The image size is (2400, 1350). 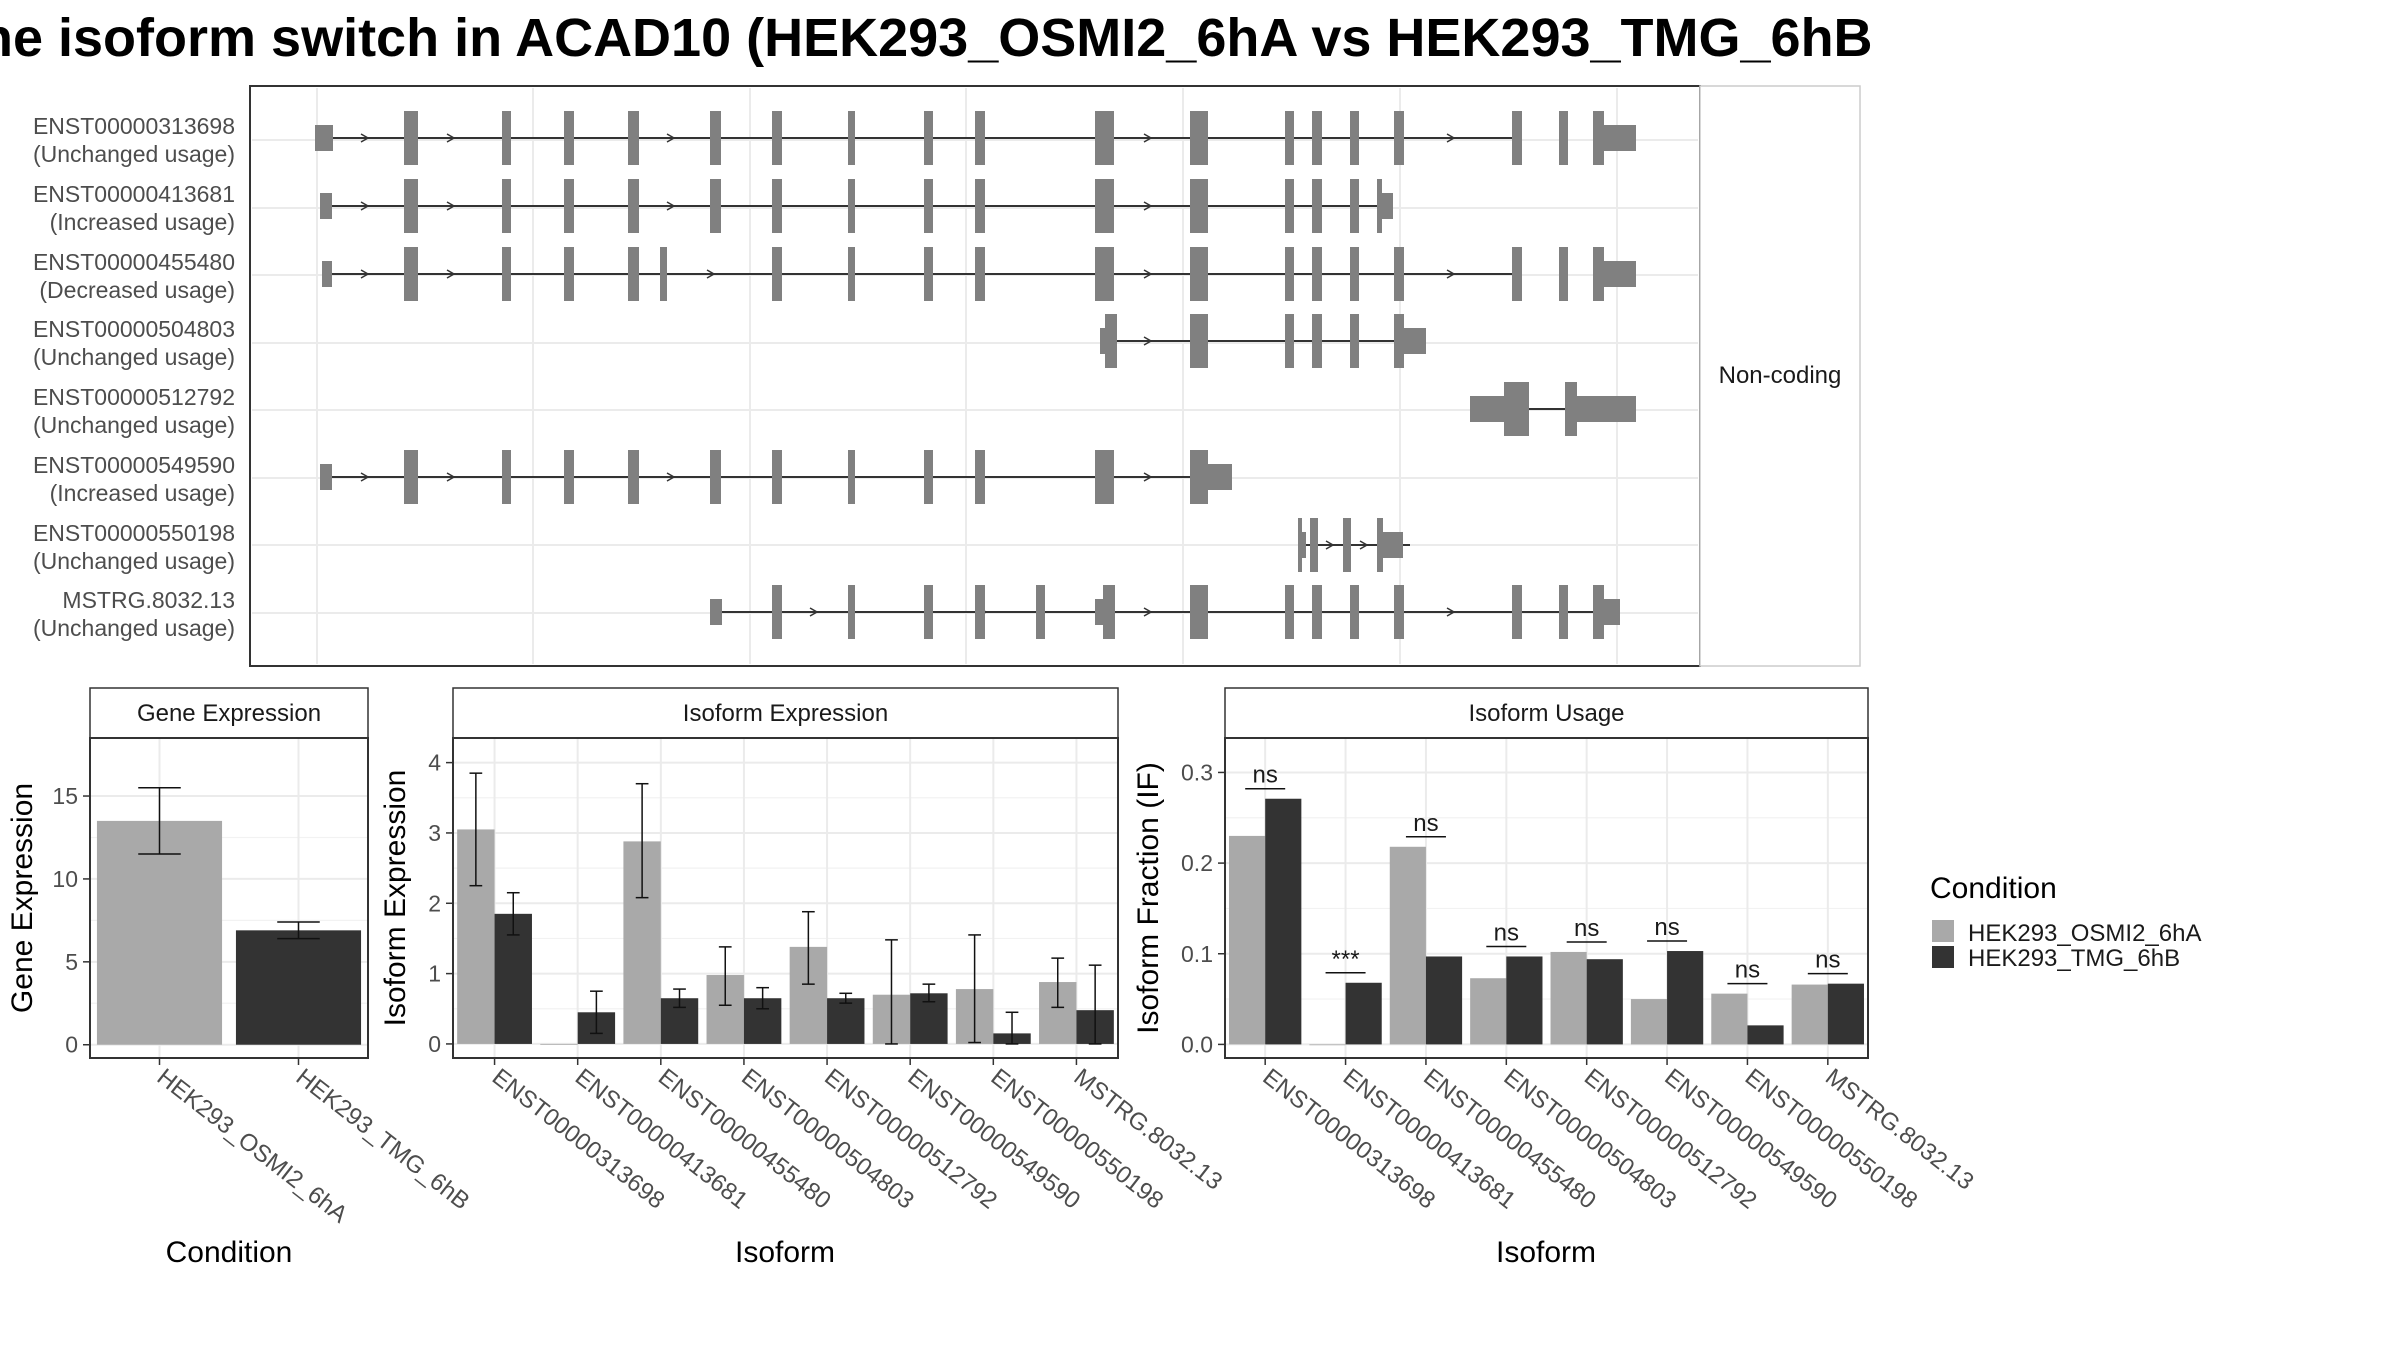 I want to click on transcript-id-label: ENST00000313698, so click(x=134, y=126).